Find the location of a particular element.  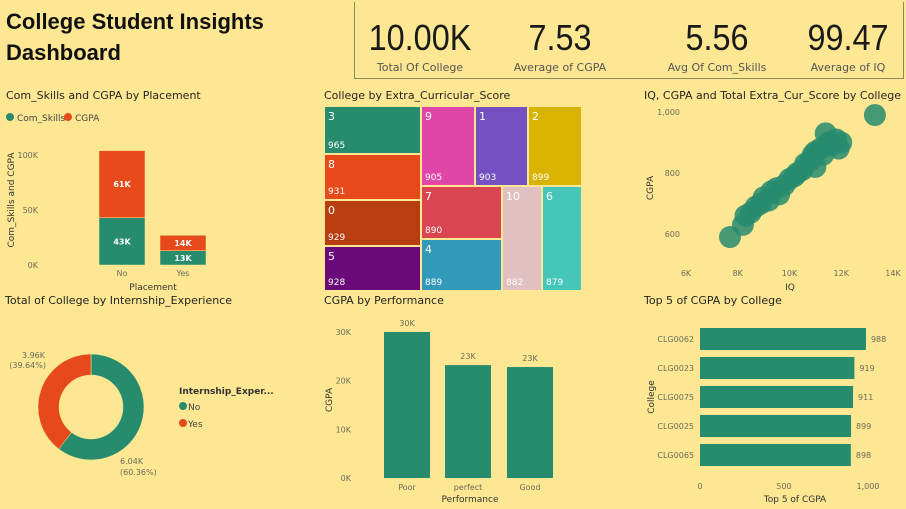

y-tick-label: CLG0062 is located at coordinates (675, 339).